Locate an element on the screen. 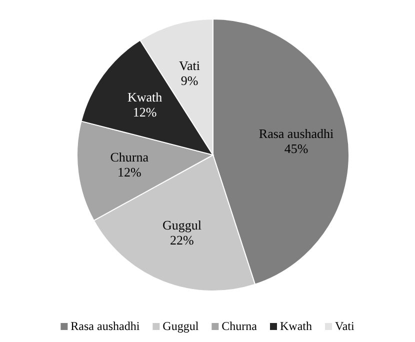 This screenshot has height=342, width=415. slice-label: Kwath is located at coordinates (145, 96).